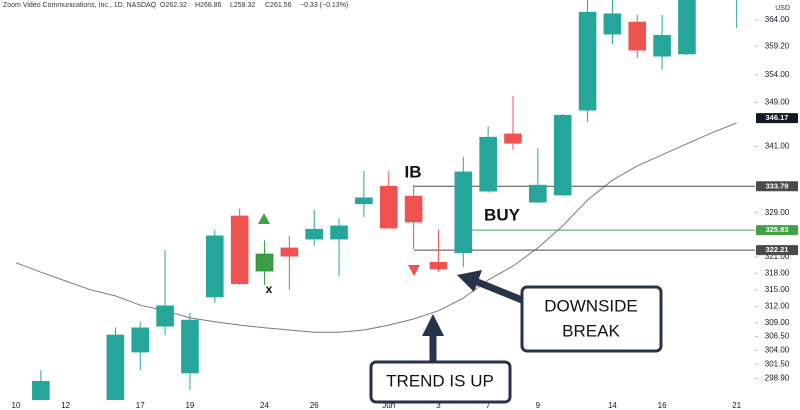 The width and height of the screenshot is (800, 410). I want to click on price-marker-label: 322.21, so click(777, 249).